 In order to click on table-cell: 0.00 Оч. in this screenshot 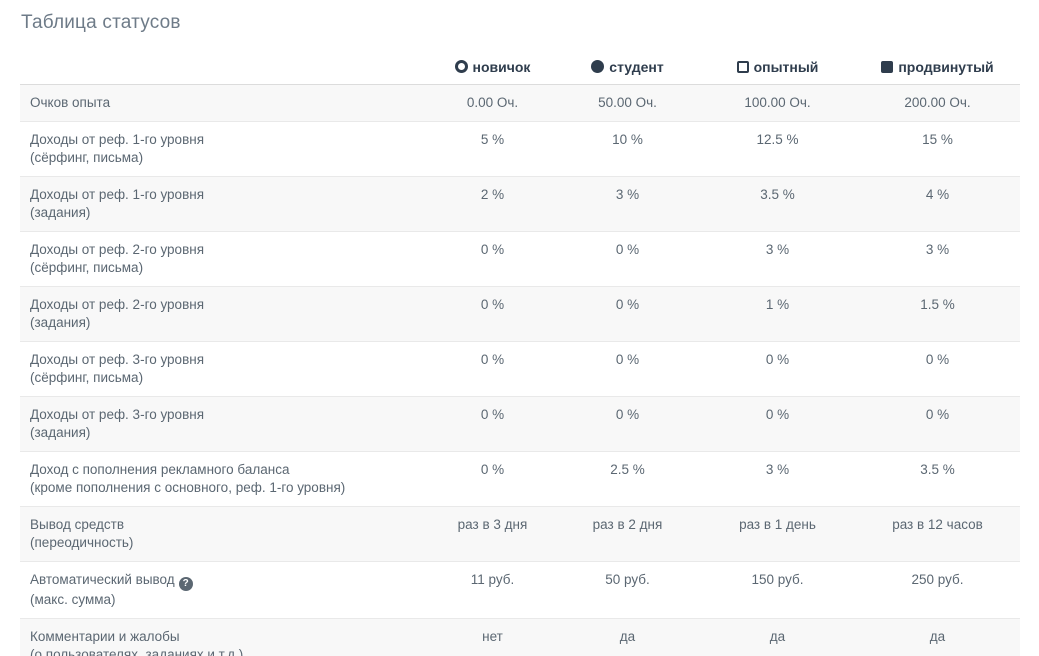, I will do `click(492, 103)`.